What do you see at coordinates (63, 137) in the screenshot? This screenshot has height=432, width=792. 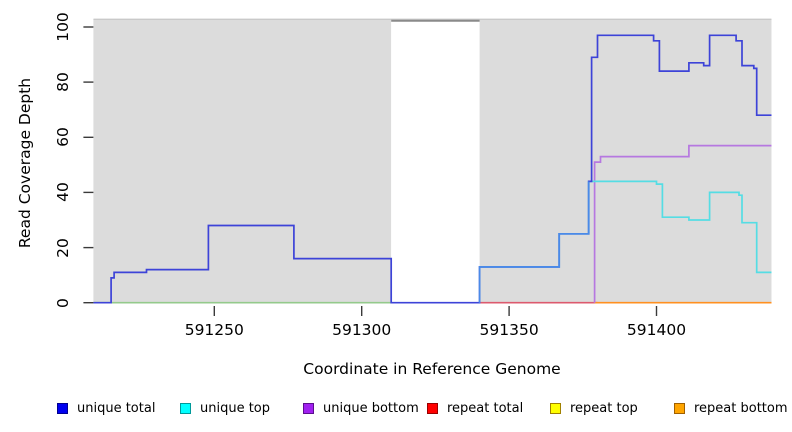 I see `y-tick-label: 60` at bounding box center [63, 137].